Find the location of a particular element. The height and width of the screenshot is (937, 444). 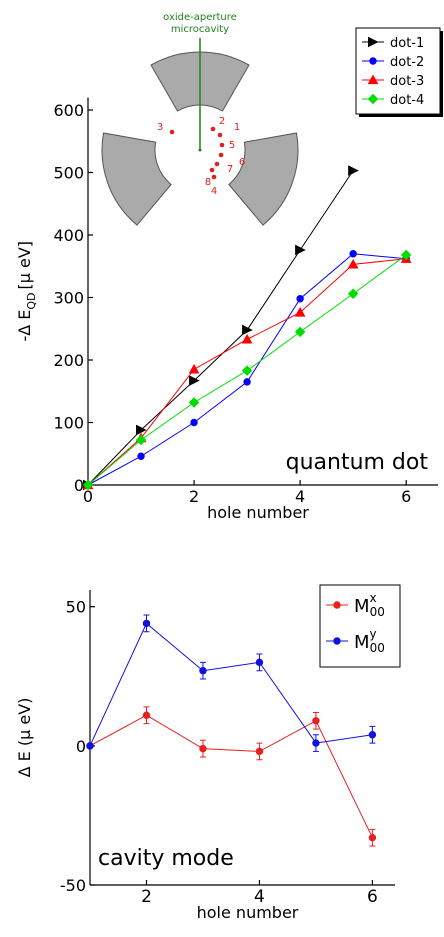

y-tick-label: 600 is located at coordinates (68, 110).